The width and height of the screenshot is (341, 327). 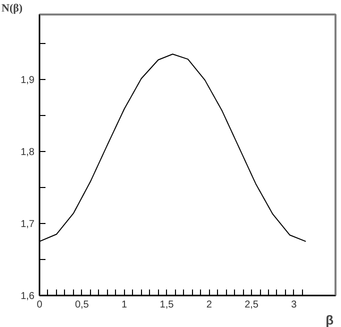 I want to click on y-tick-label: 1,9, so click(x=27, y=80).